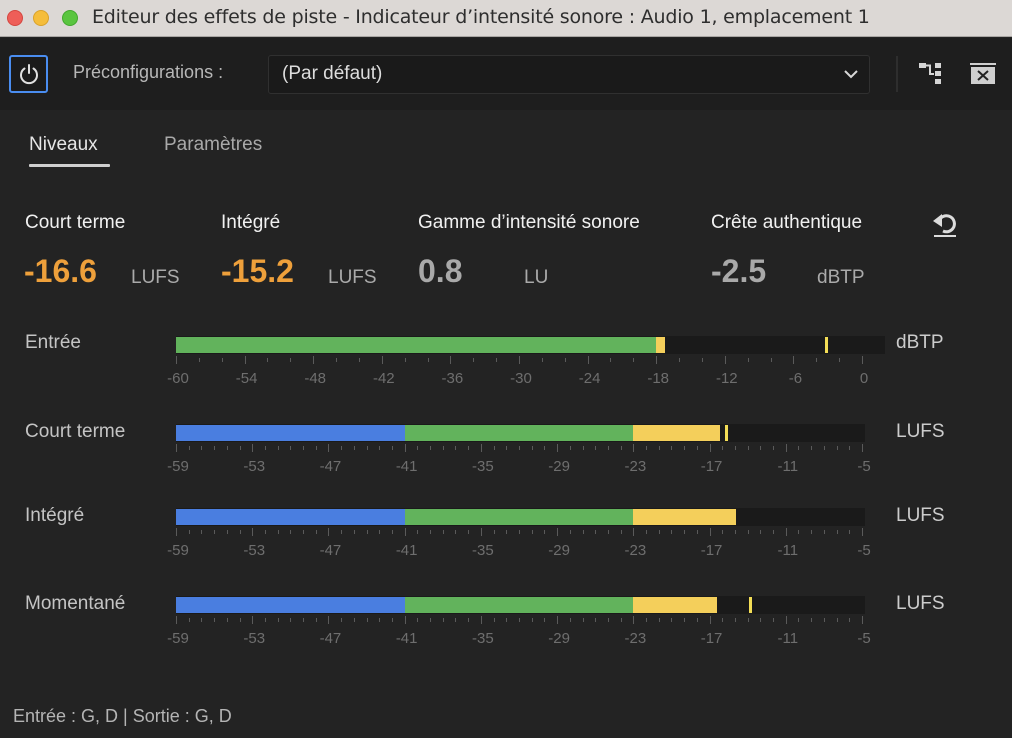 This screenshot has height=738, width=1012. What do you see at coordinates (315, 378) in the screenshot?
I see `scale-tick-label: -48` at bounding box center [315, 378].